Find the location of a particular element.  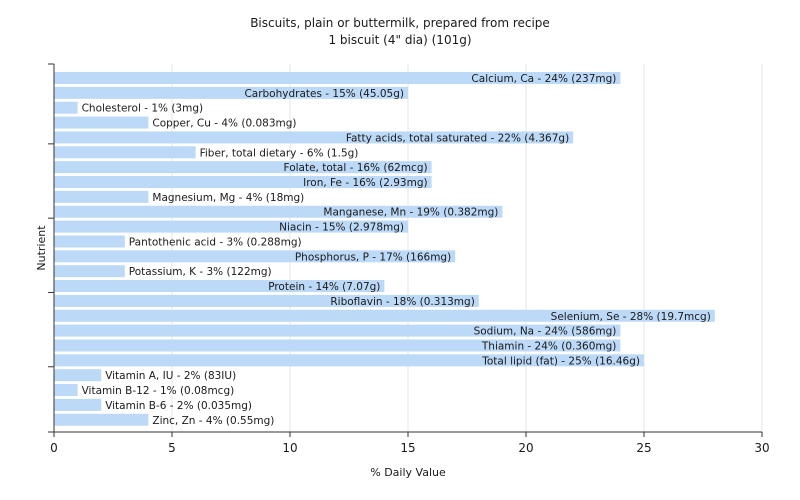

bar-label: Copper, Cu - 4% (0.083mg) is located at coordinates (224, 124).